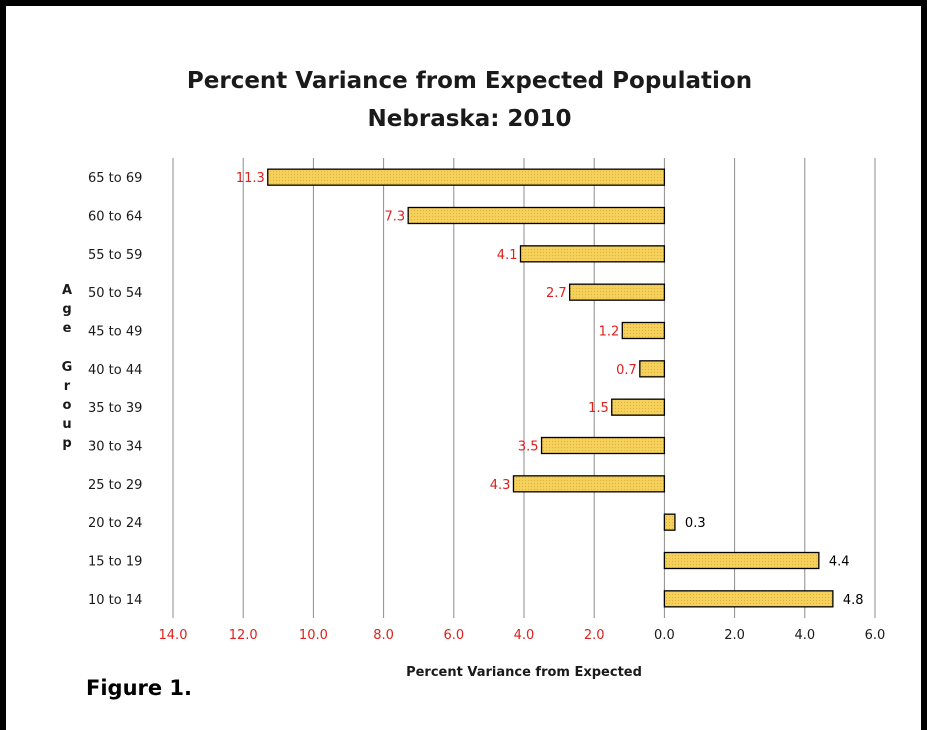 The image size is (927, 730). Describe the element at coordinates (115, 408) in the screenshot. I see `y-category-label: 35 to 39` at that location.